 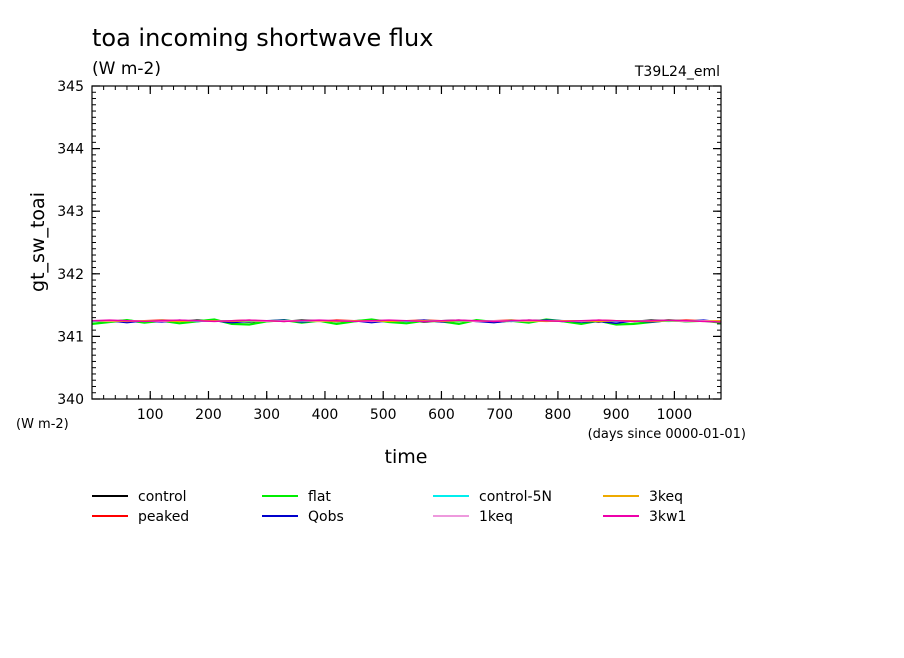 What do you see at coordinates (163, 517) in the screenshot?
I see `legend-label-peaked: peaked` at bounding box center [163, 517].